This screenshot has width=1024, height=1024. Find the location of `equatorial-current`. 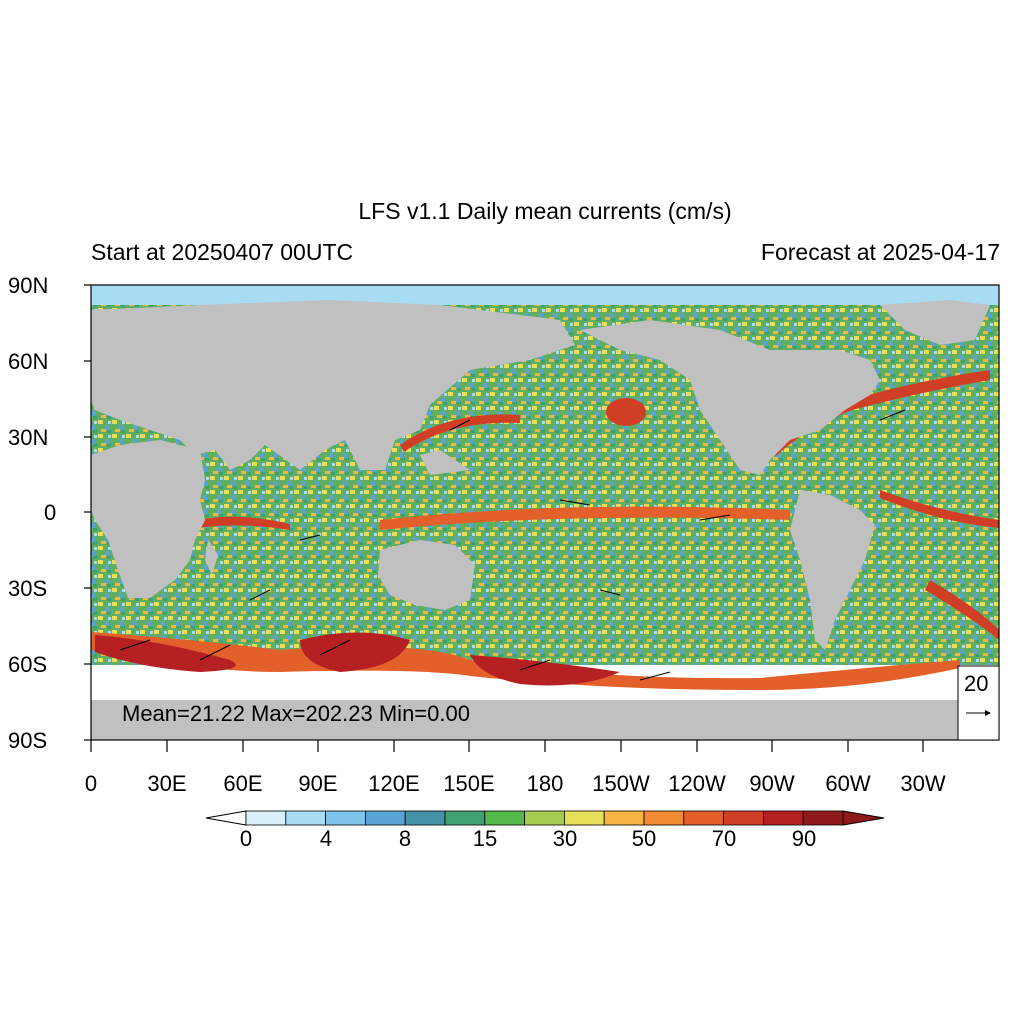

equatorial-current is located at coordinates (585, 518).